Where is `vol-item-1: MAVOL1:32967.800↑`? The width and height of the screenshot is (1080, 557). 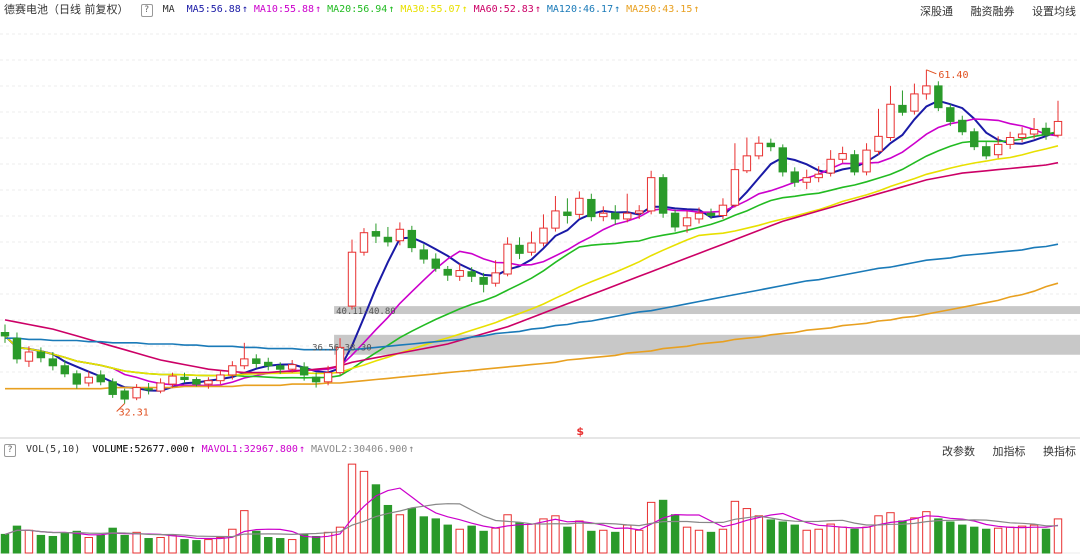
vol-item-1: MAVOL1:32967.800↑ is located at coordinates (253, 450).